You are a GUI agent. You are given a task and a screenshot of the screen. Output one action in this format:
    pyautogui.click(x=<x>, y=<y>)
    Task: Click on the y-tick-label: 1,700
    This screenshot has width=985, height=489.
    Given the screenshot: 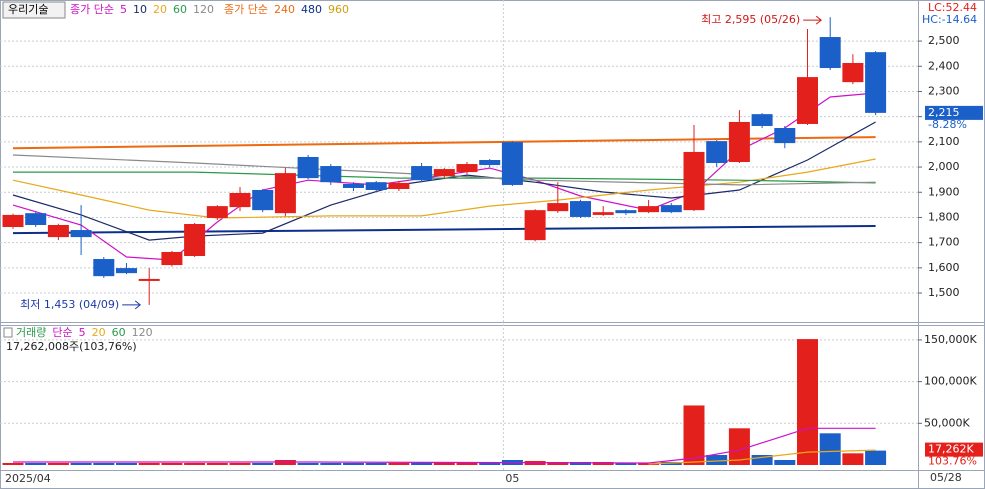 What is the action you would take?
    pyautogui.click(x=944, y=242)
    